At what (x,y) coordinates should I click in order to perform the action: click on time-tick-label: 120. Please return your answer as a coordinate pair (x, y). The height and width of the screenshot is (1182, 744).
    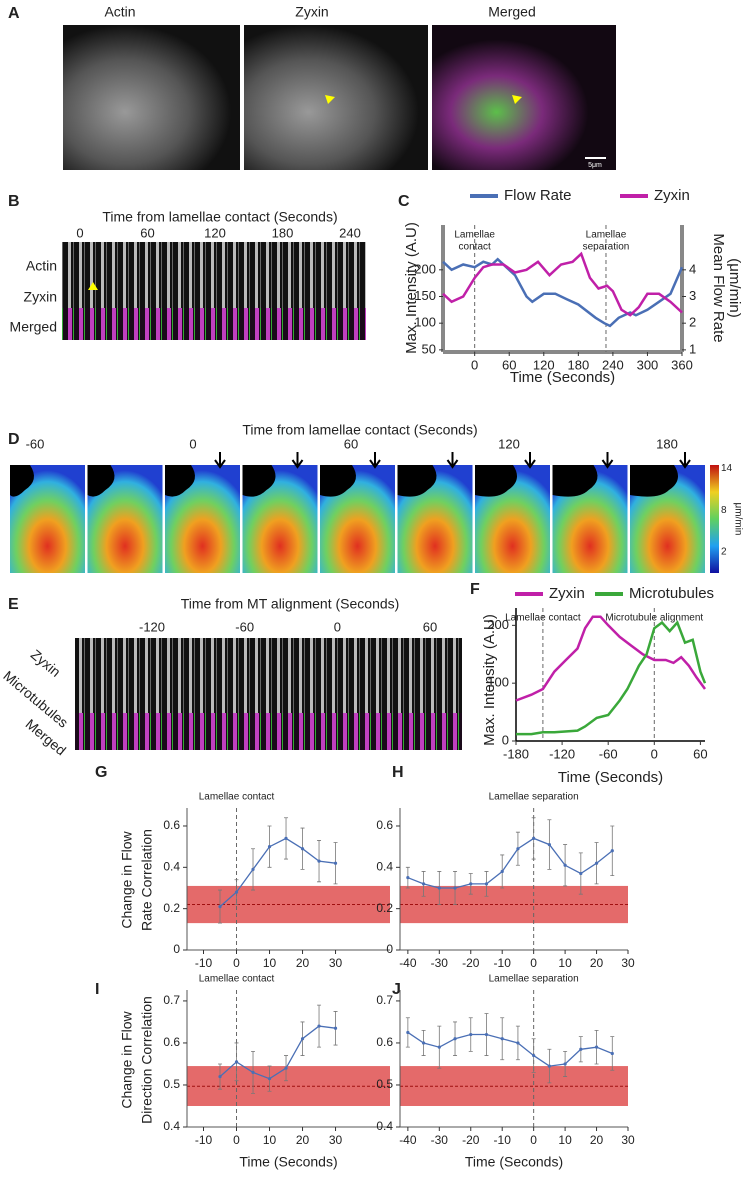
    Looking at the image, I should click on (215, 232).